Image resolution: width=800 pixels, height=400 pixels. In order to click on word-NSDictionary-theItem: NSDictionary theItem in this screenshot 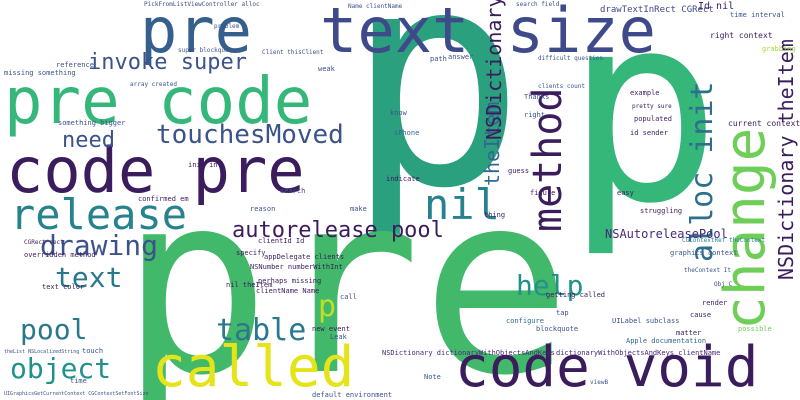, I will do `click(786, 159)`.